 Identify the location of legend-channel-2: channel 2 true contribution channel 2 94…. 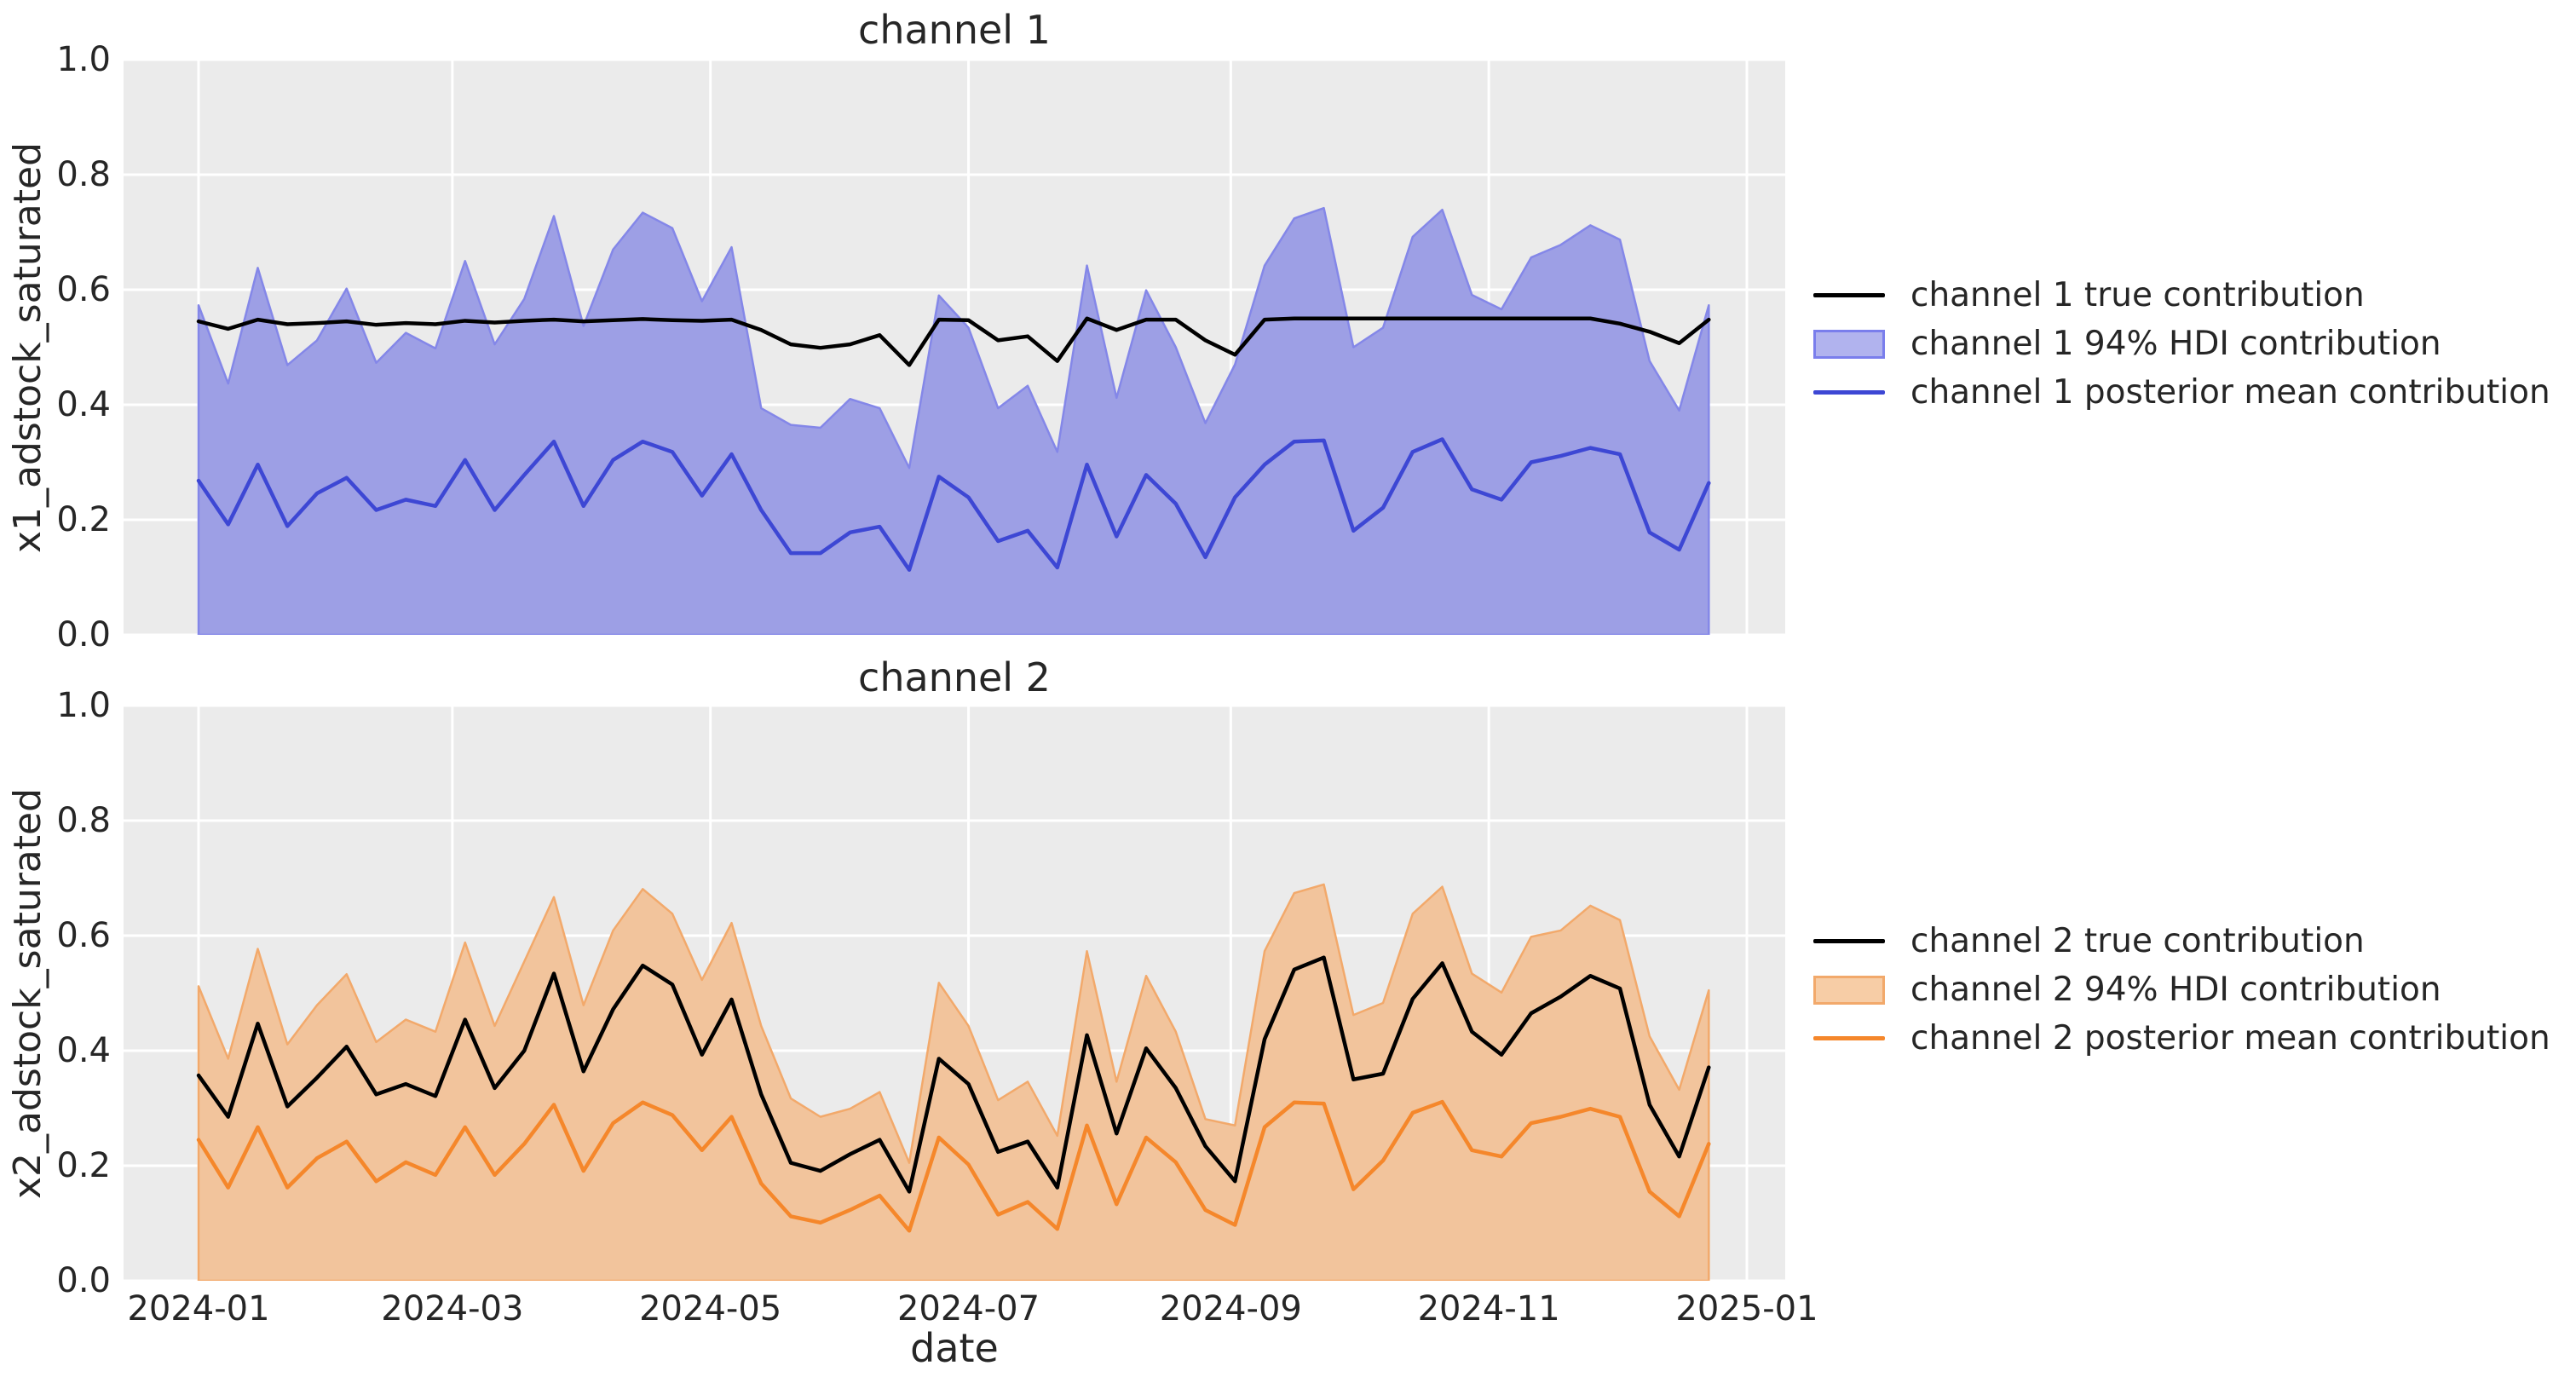
(2194, 990).